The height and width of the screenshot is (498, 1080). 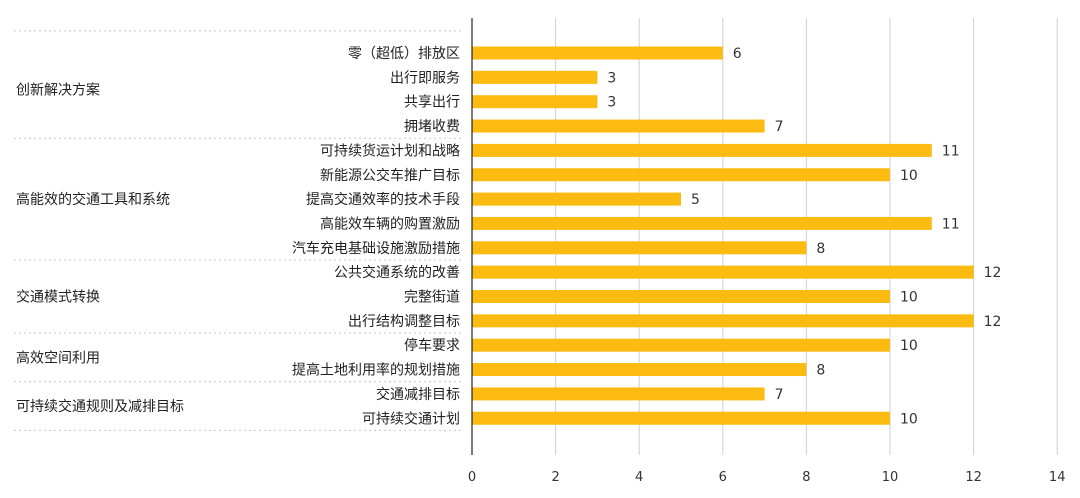 What do you see at coordinates (806, 477) in the screenshot?
I see `x-tick-label: 8` at bounding box center [806, 477].